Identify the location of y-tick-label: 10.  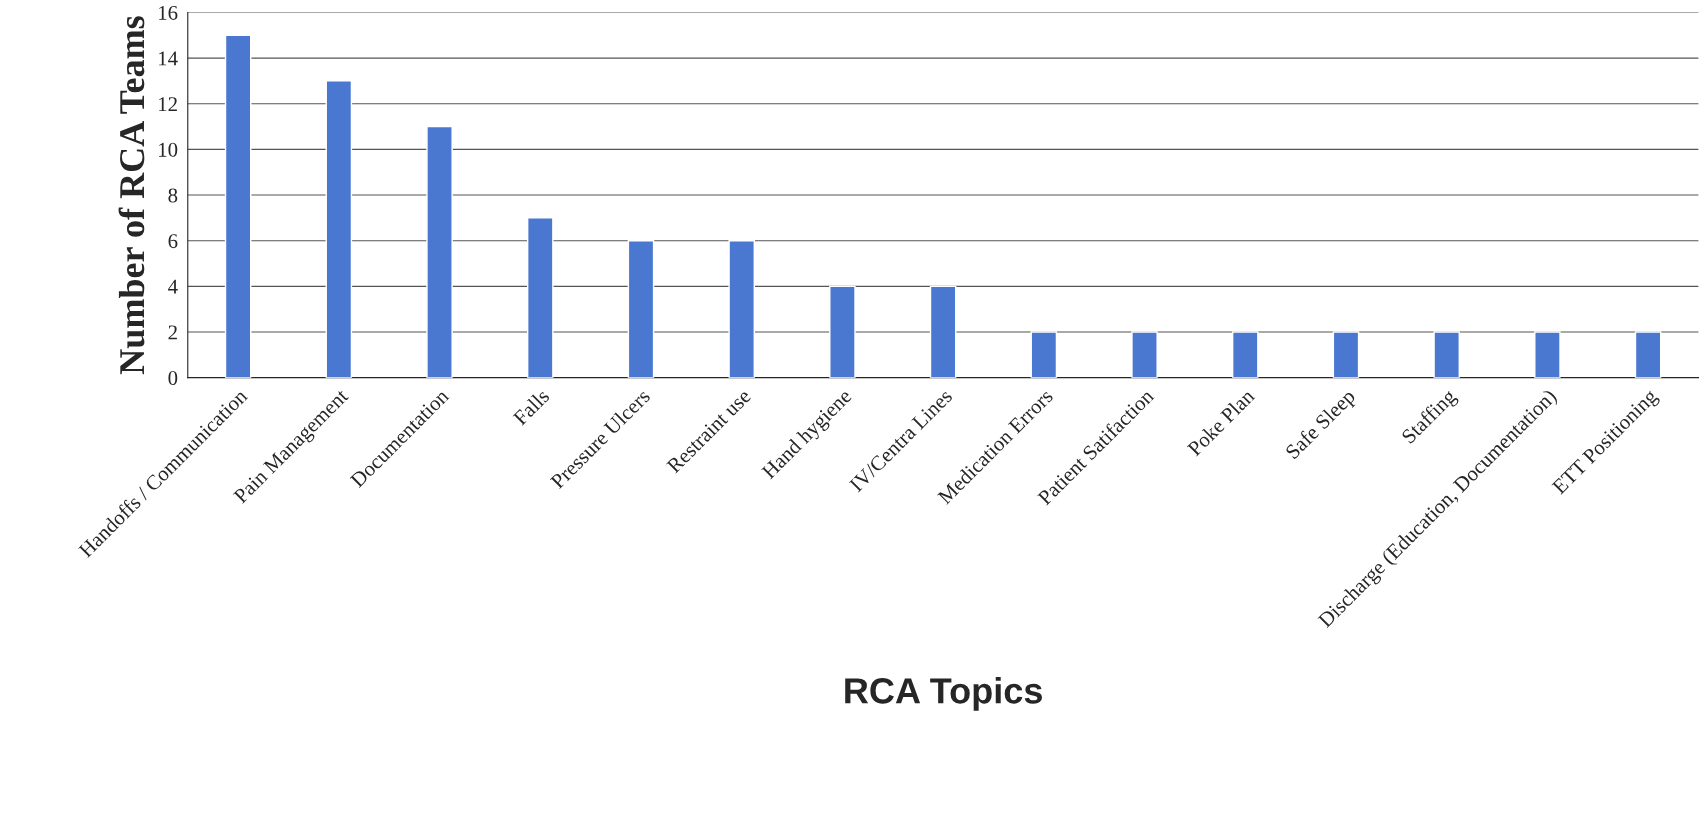
(168, 149).